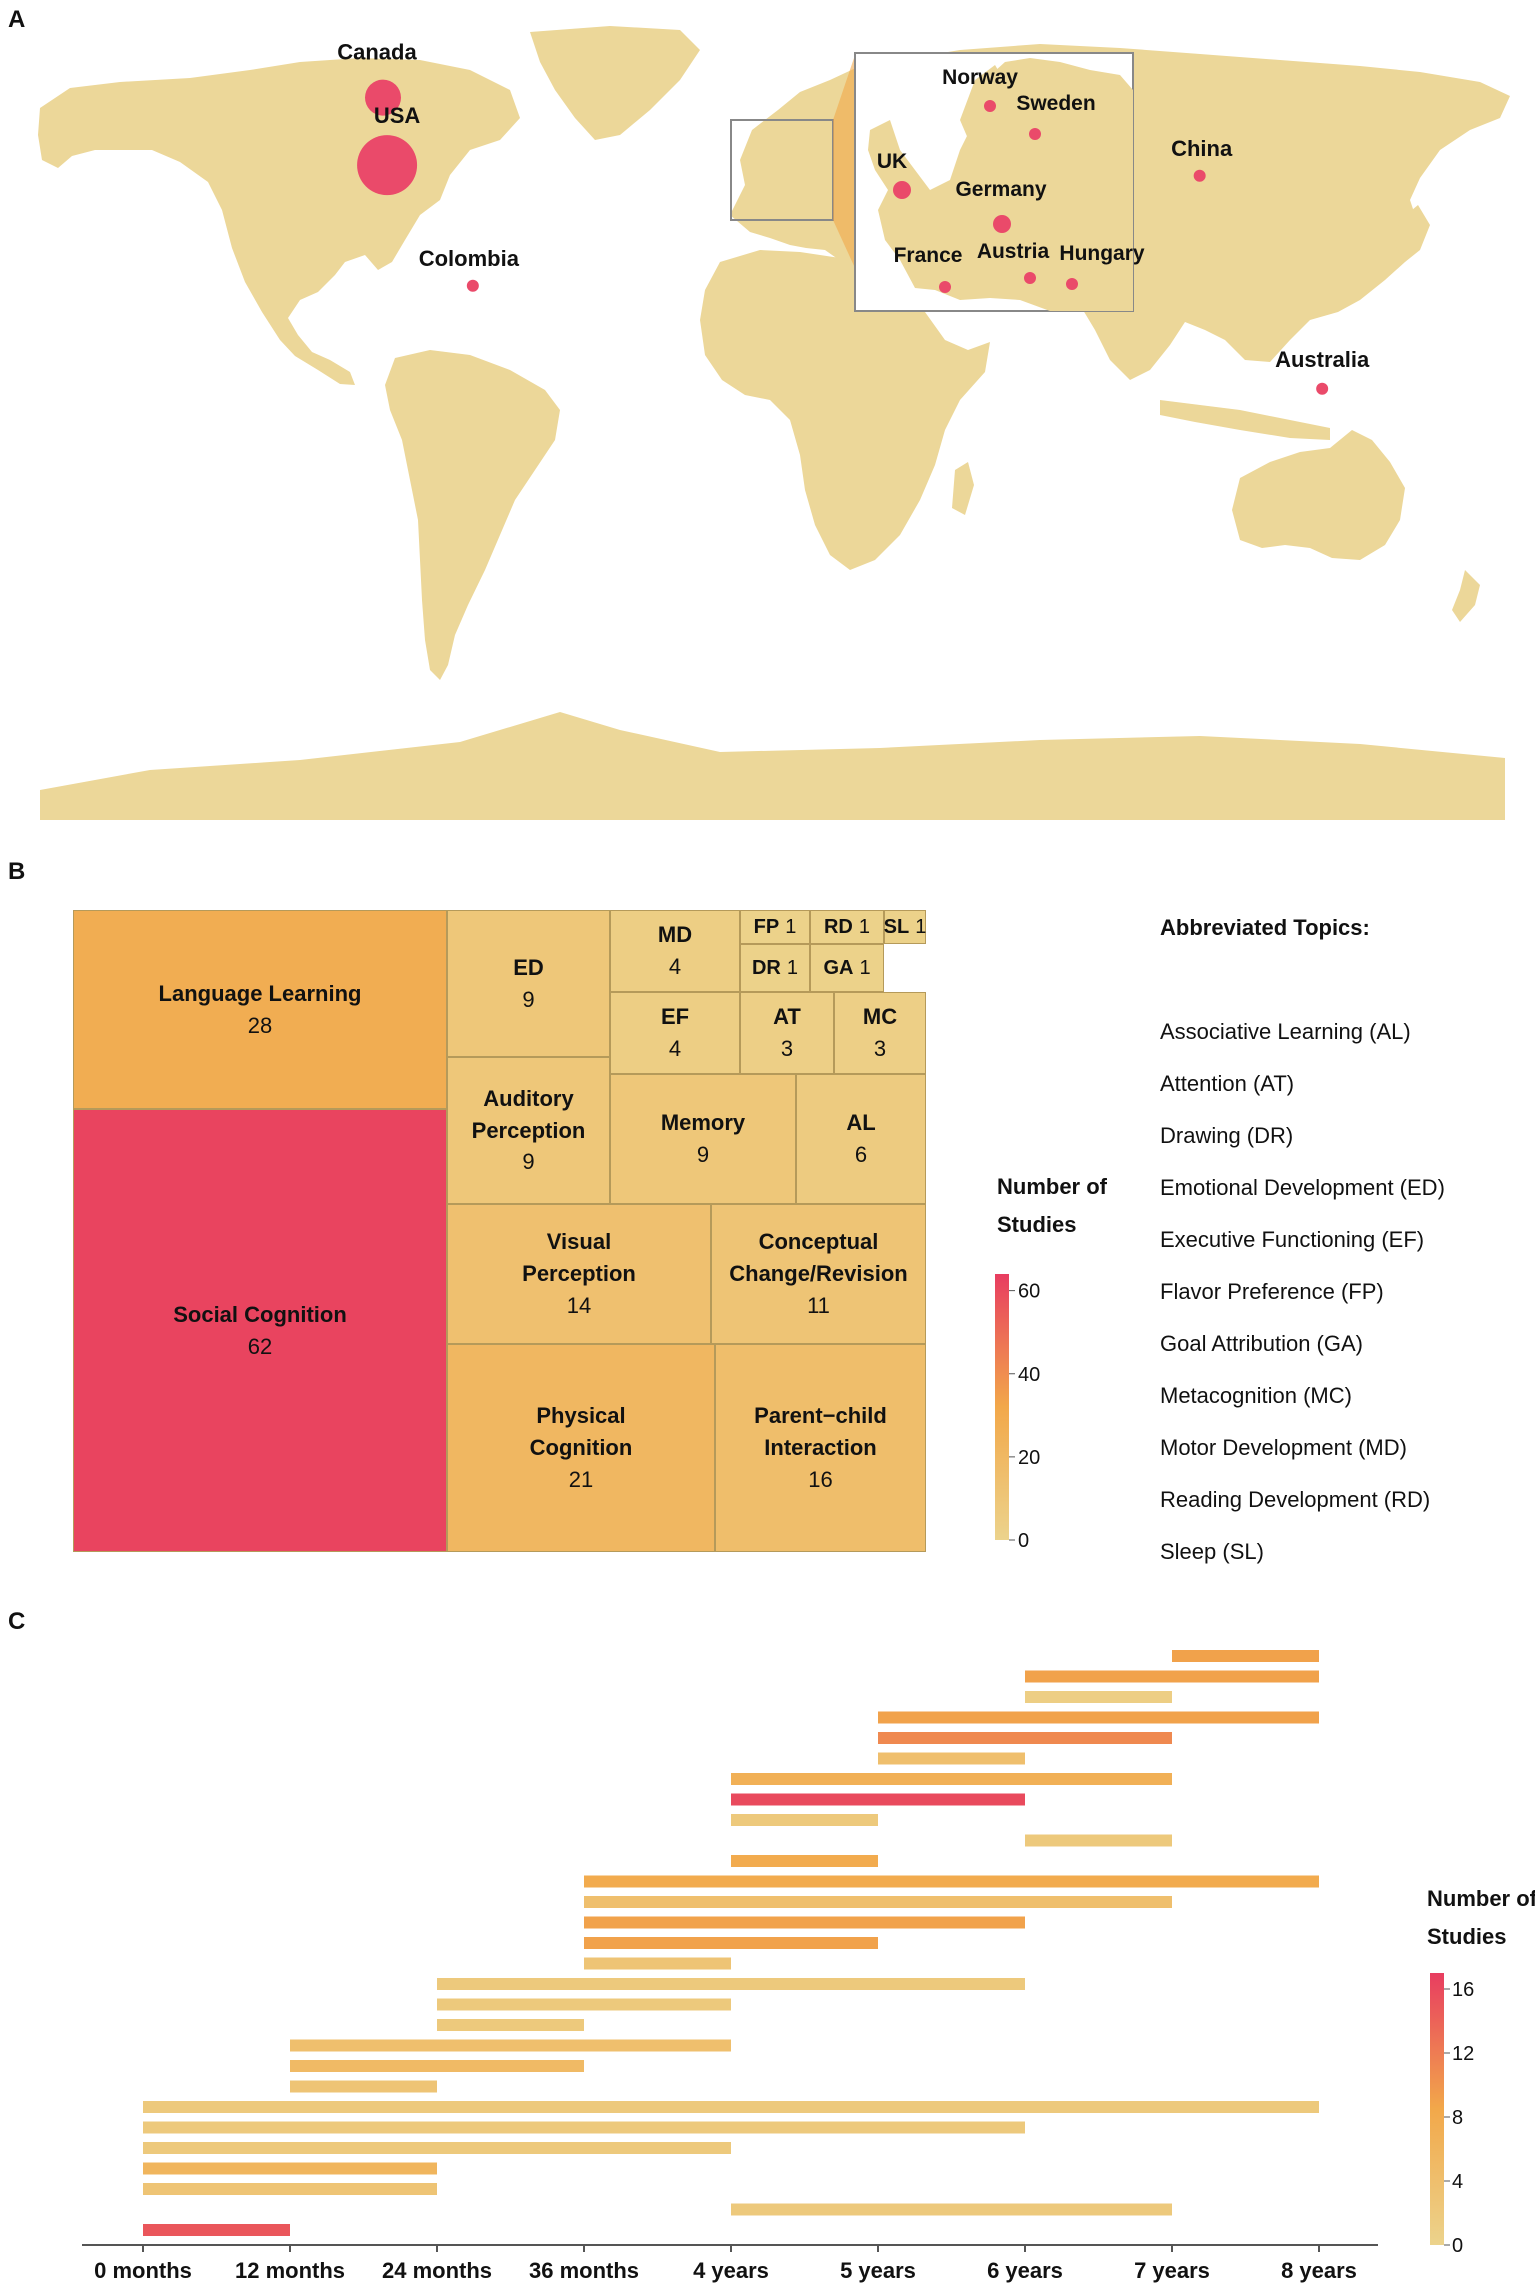  I want to click on africa, so click(845, 410).